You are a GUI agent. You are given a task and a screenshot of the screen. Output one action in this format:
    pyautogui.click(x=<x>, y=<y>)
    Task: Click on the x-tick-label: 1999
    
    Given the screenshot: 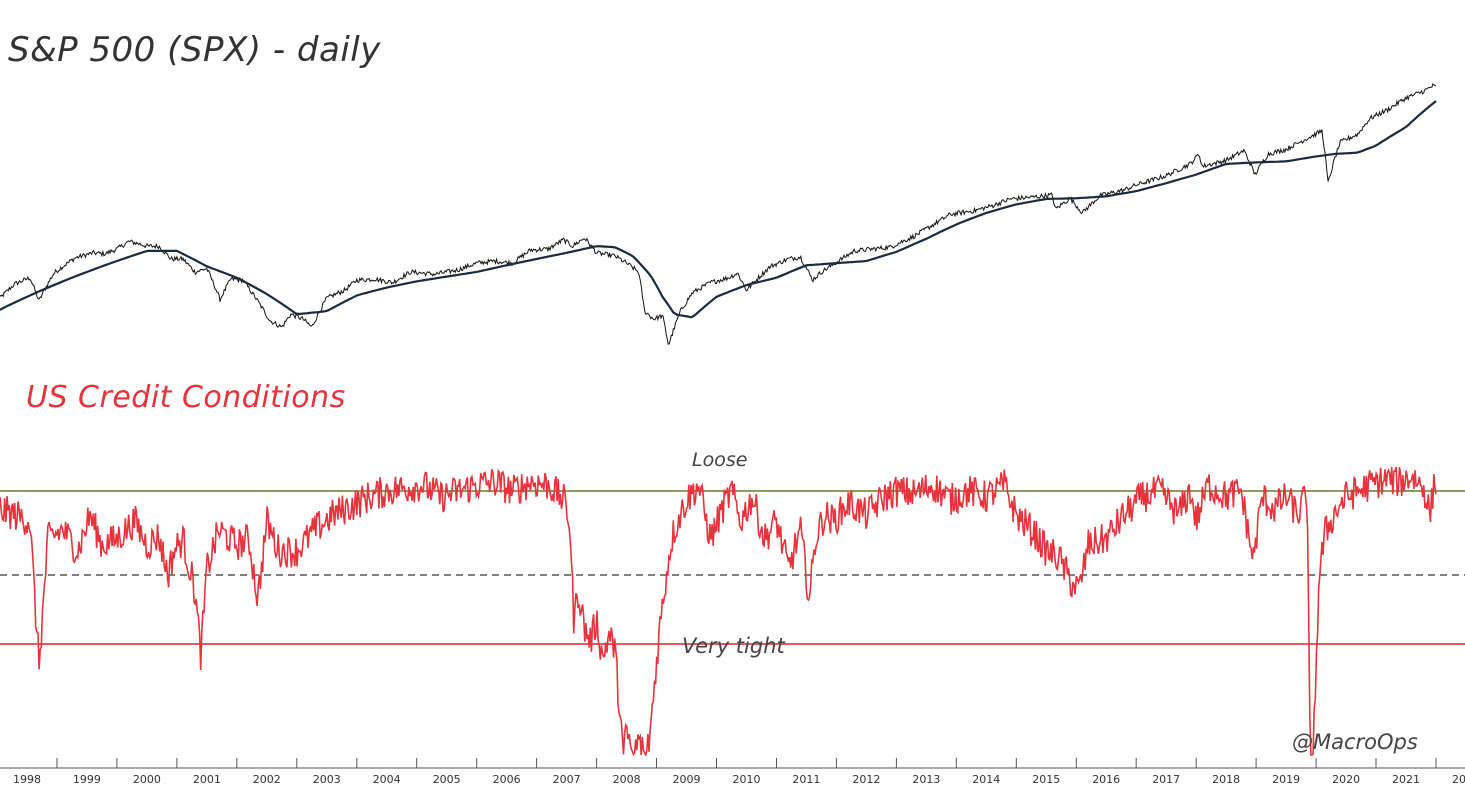 What is the action you would take?
    pyautogui.click(x=87, y=779)
    